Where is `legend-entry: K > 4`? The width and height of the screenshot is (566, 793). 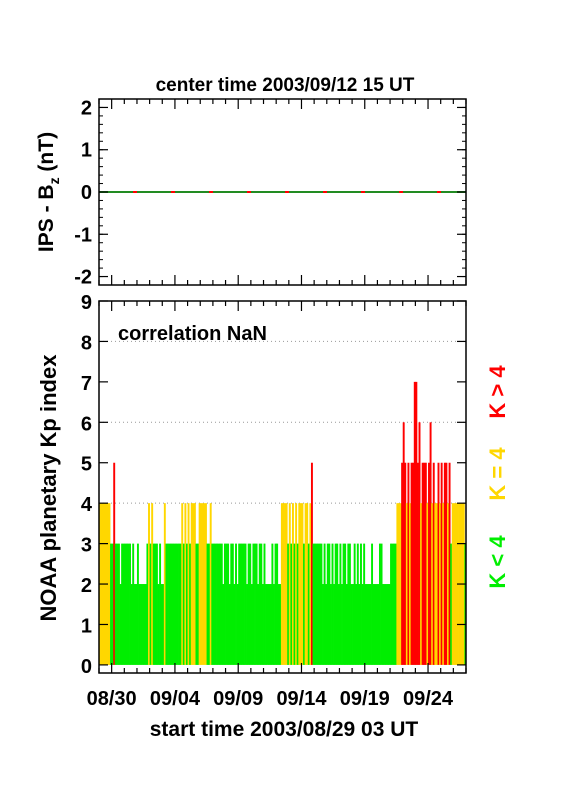
legend-entry: K > 4 is located at coordinates (497, 392).